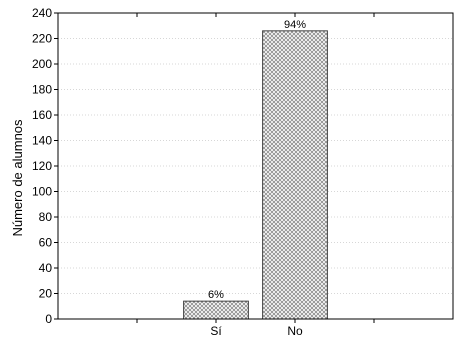  I want to click on x-tick-label: Sí, so click(216, 331).